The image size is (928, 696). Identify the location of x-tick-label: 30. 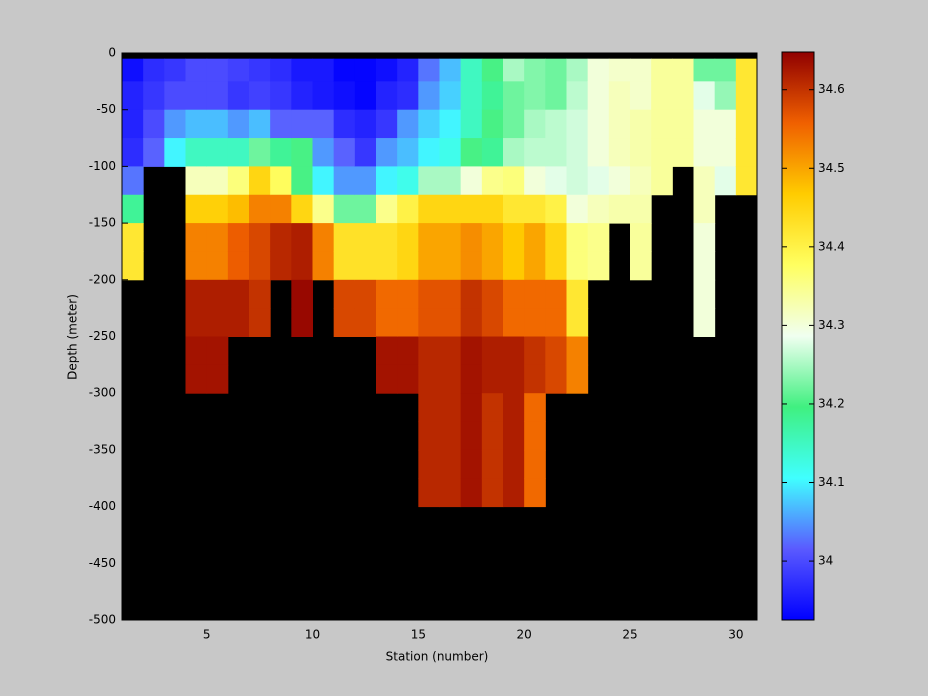
(735, 635).